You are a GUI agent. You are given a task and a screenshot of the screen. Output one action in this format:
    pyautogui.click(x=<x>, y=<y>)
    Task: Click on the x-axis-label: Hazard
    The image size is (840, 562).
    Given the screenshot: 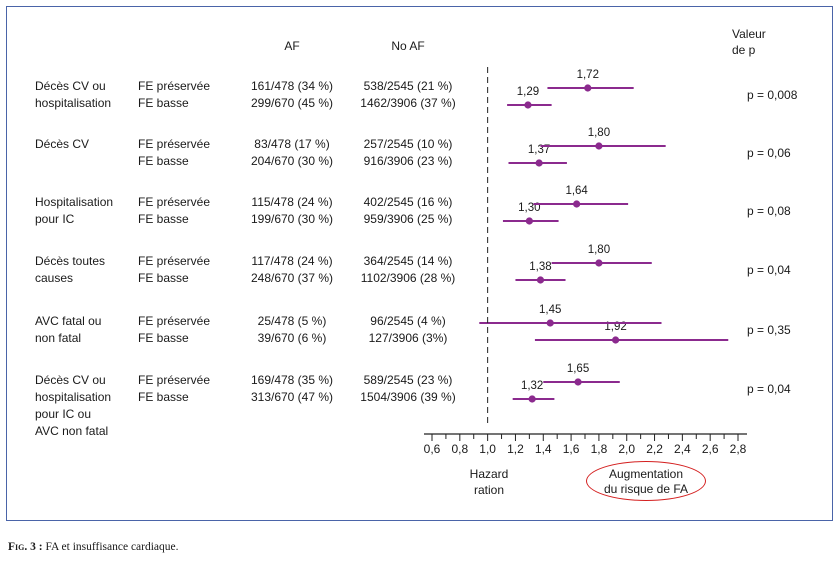 What is the action you would take?
    pyautogui.click(x=489, y=474)
    